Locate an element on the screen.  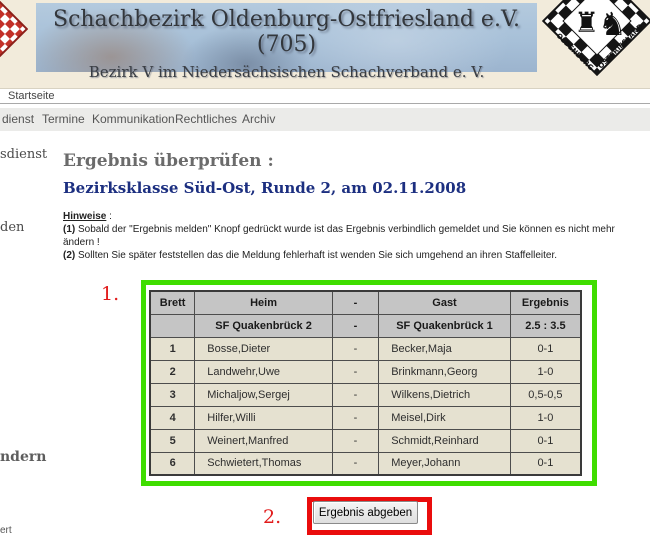
nav-item-archiv: Archiv is located at coordinates (259, 119).